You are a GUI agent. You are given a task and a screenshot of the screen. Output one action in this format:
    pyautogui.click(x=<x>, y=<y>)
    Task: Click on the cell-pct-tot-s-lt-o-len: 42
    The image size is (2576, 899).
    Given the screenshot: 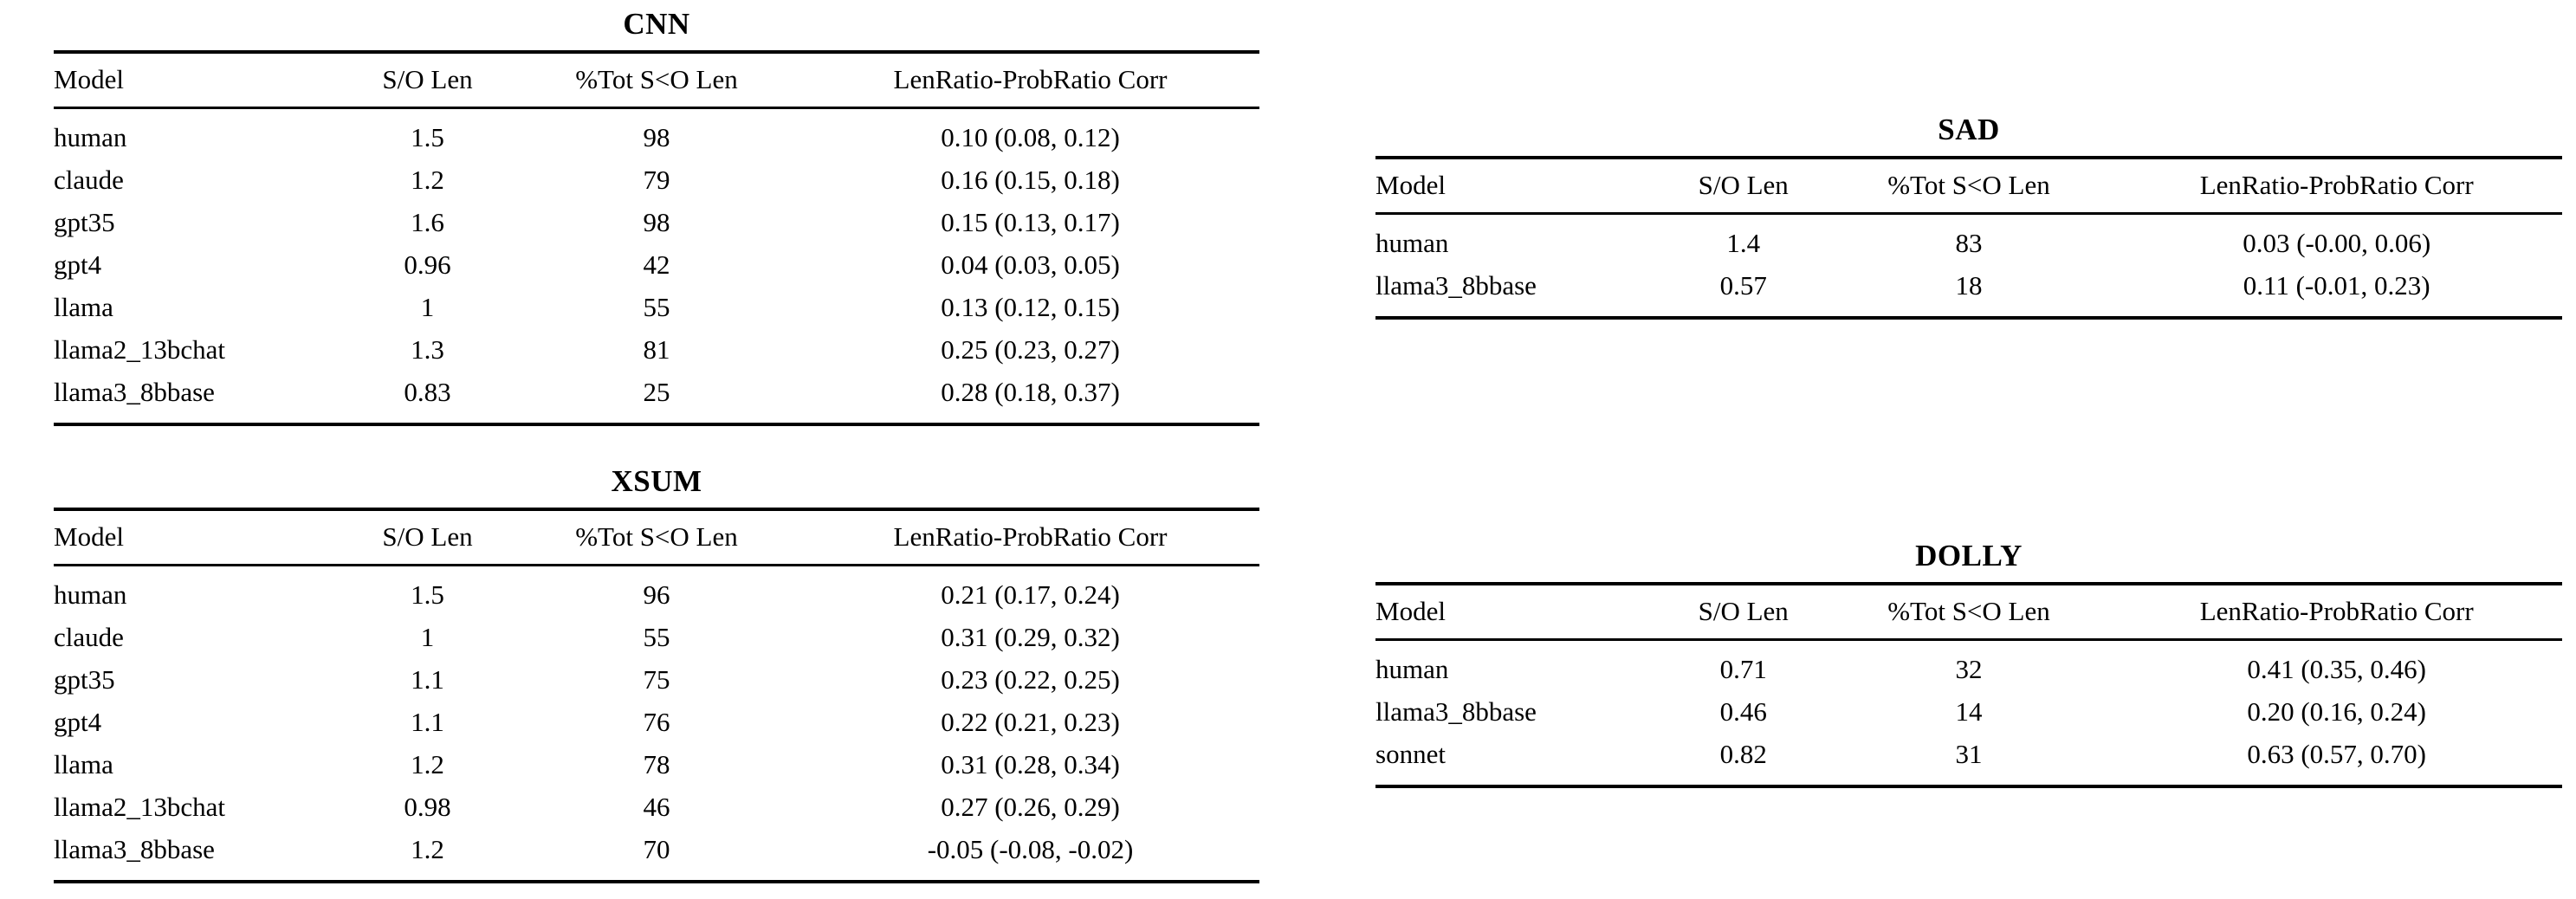 What is the action you would take?
    pyautogui.click(x=656, y=264)
    